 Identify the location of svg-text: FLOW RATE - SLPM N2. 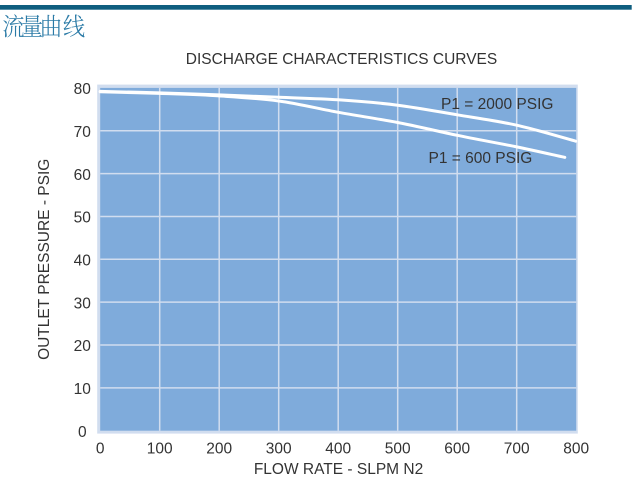
(338, 469).